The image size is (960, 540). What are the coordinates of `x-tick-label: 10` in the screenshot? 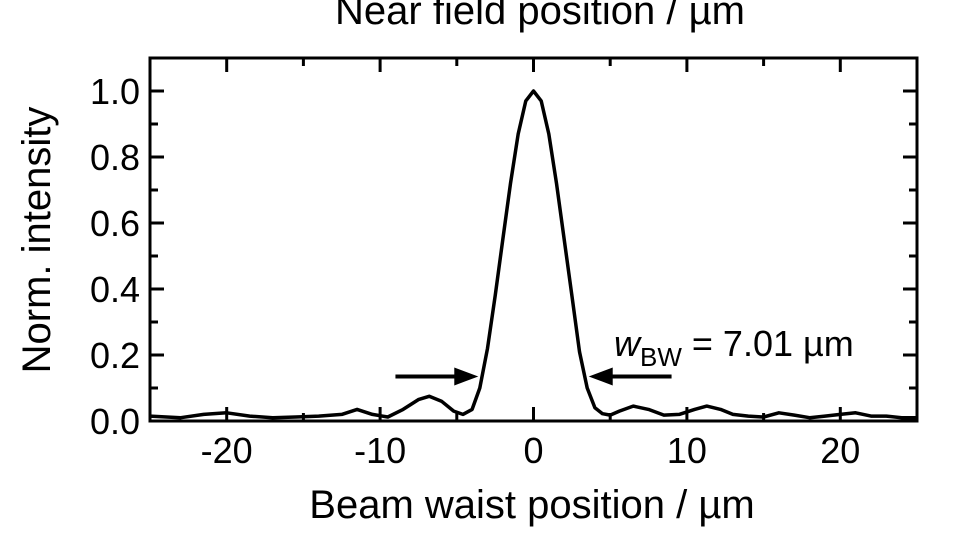 It's located at (687, 450).